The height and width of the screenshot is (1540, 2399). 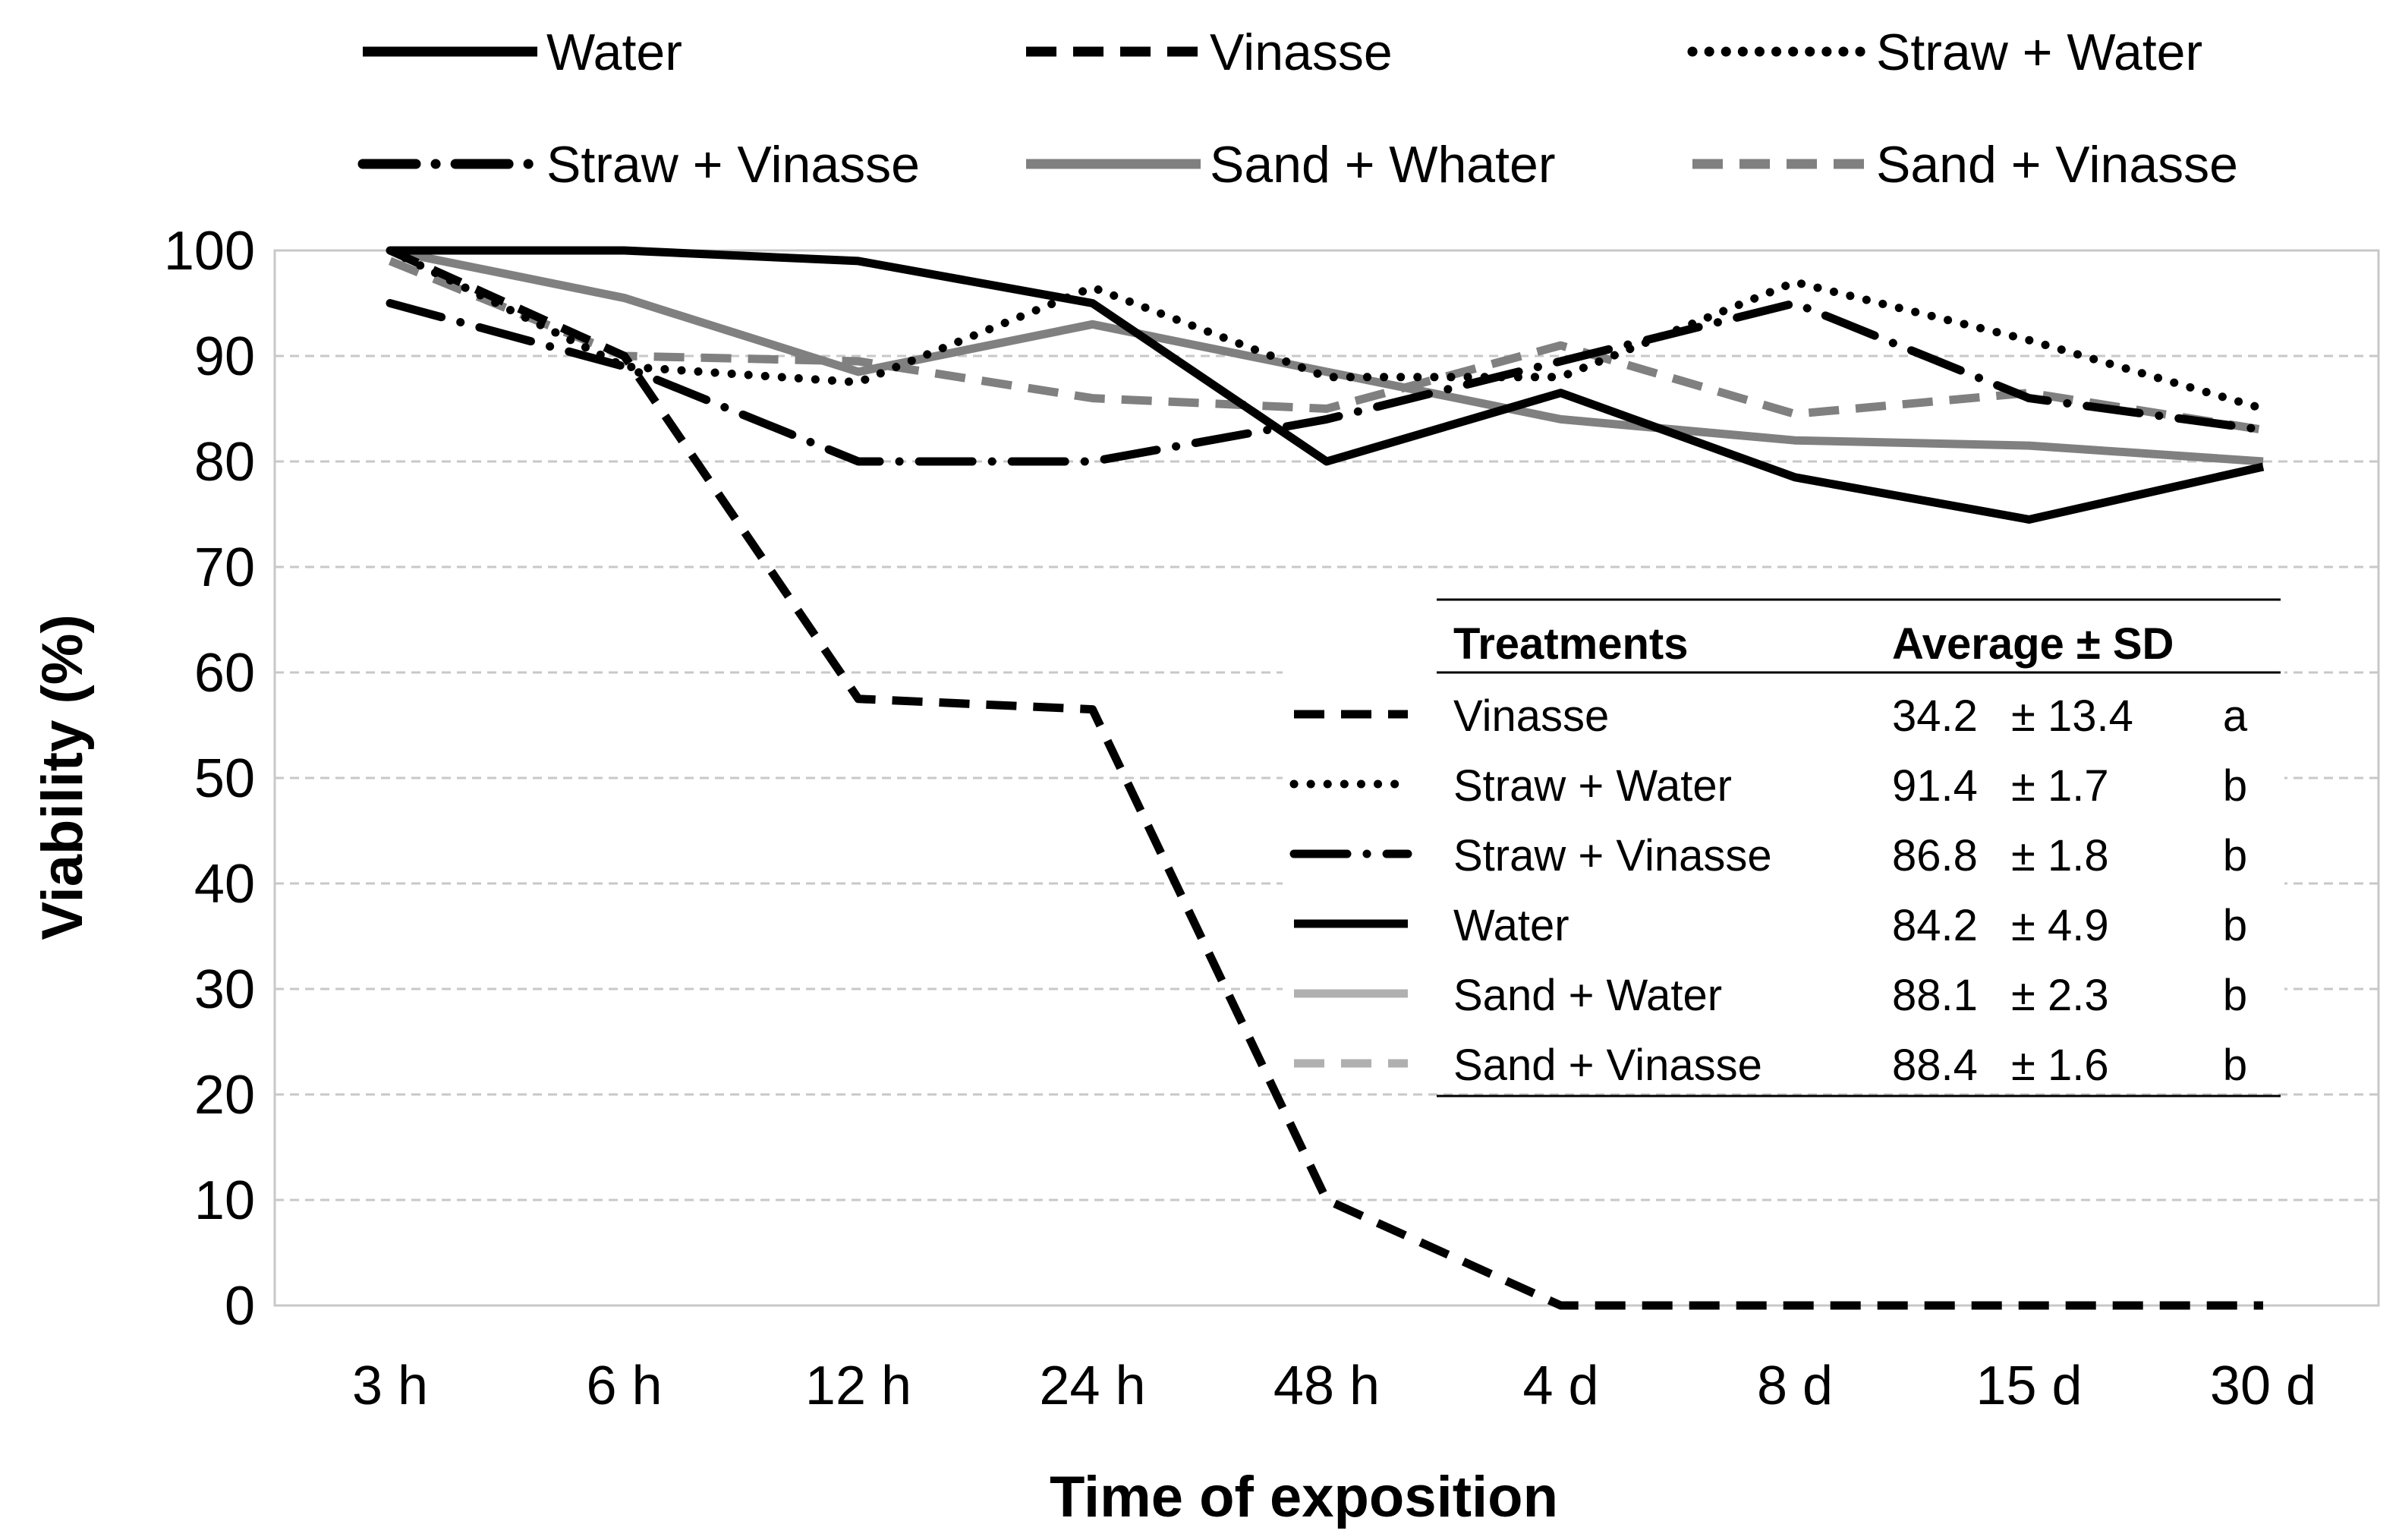 What do you see at coordinates (224, 673) in the screenshot?
I see `y-tick-label-60: 60` at bounding box center [224, 673].